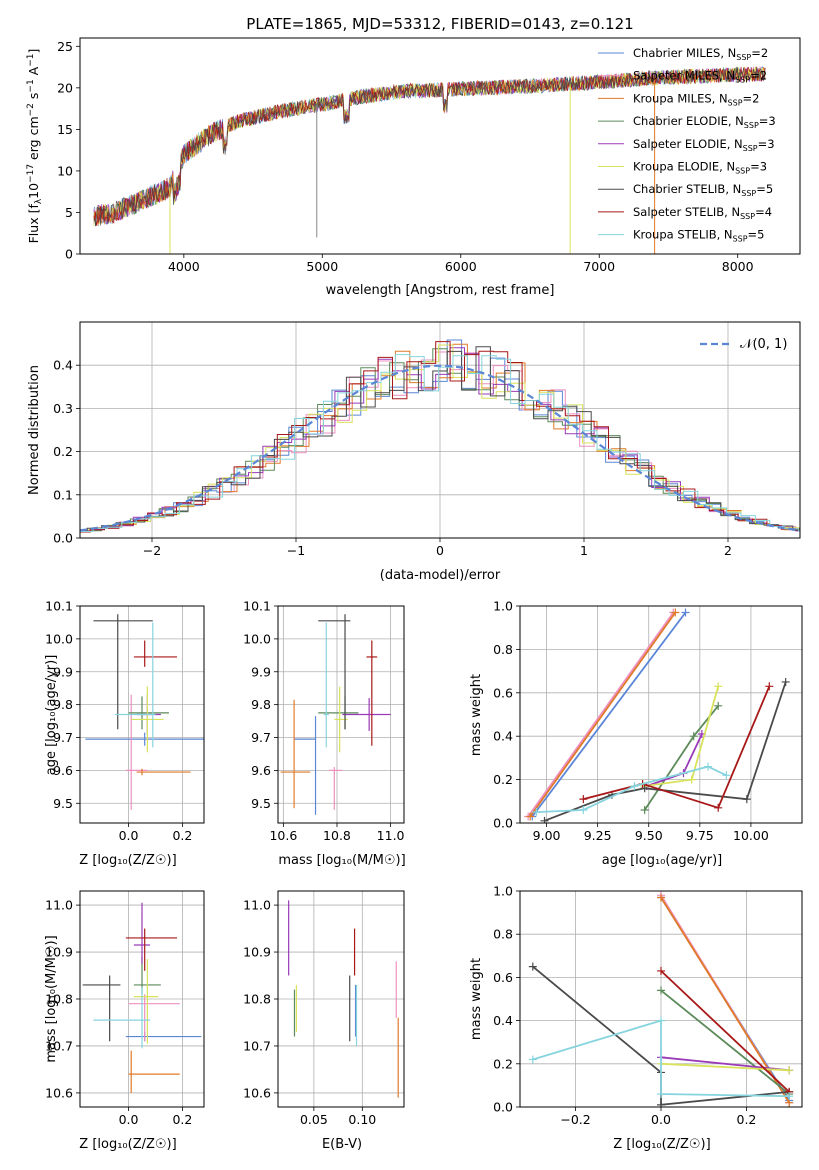 The height and width of the screenshot is (1170, 819). Describe the element at coordinates (63, 494) in the screenshot. I see `residuals-ytick-label-1: 0.1` at that location.